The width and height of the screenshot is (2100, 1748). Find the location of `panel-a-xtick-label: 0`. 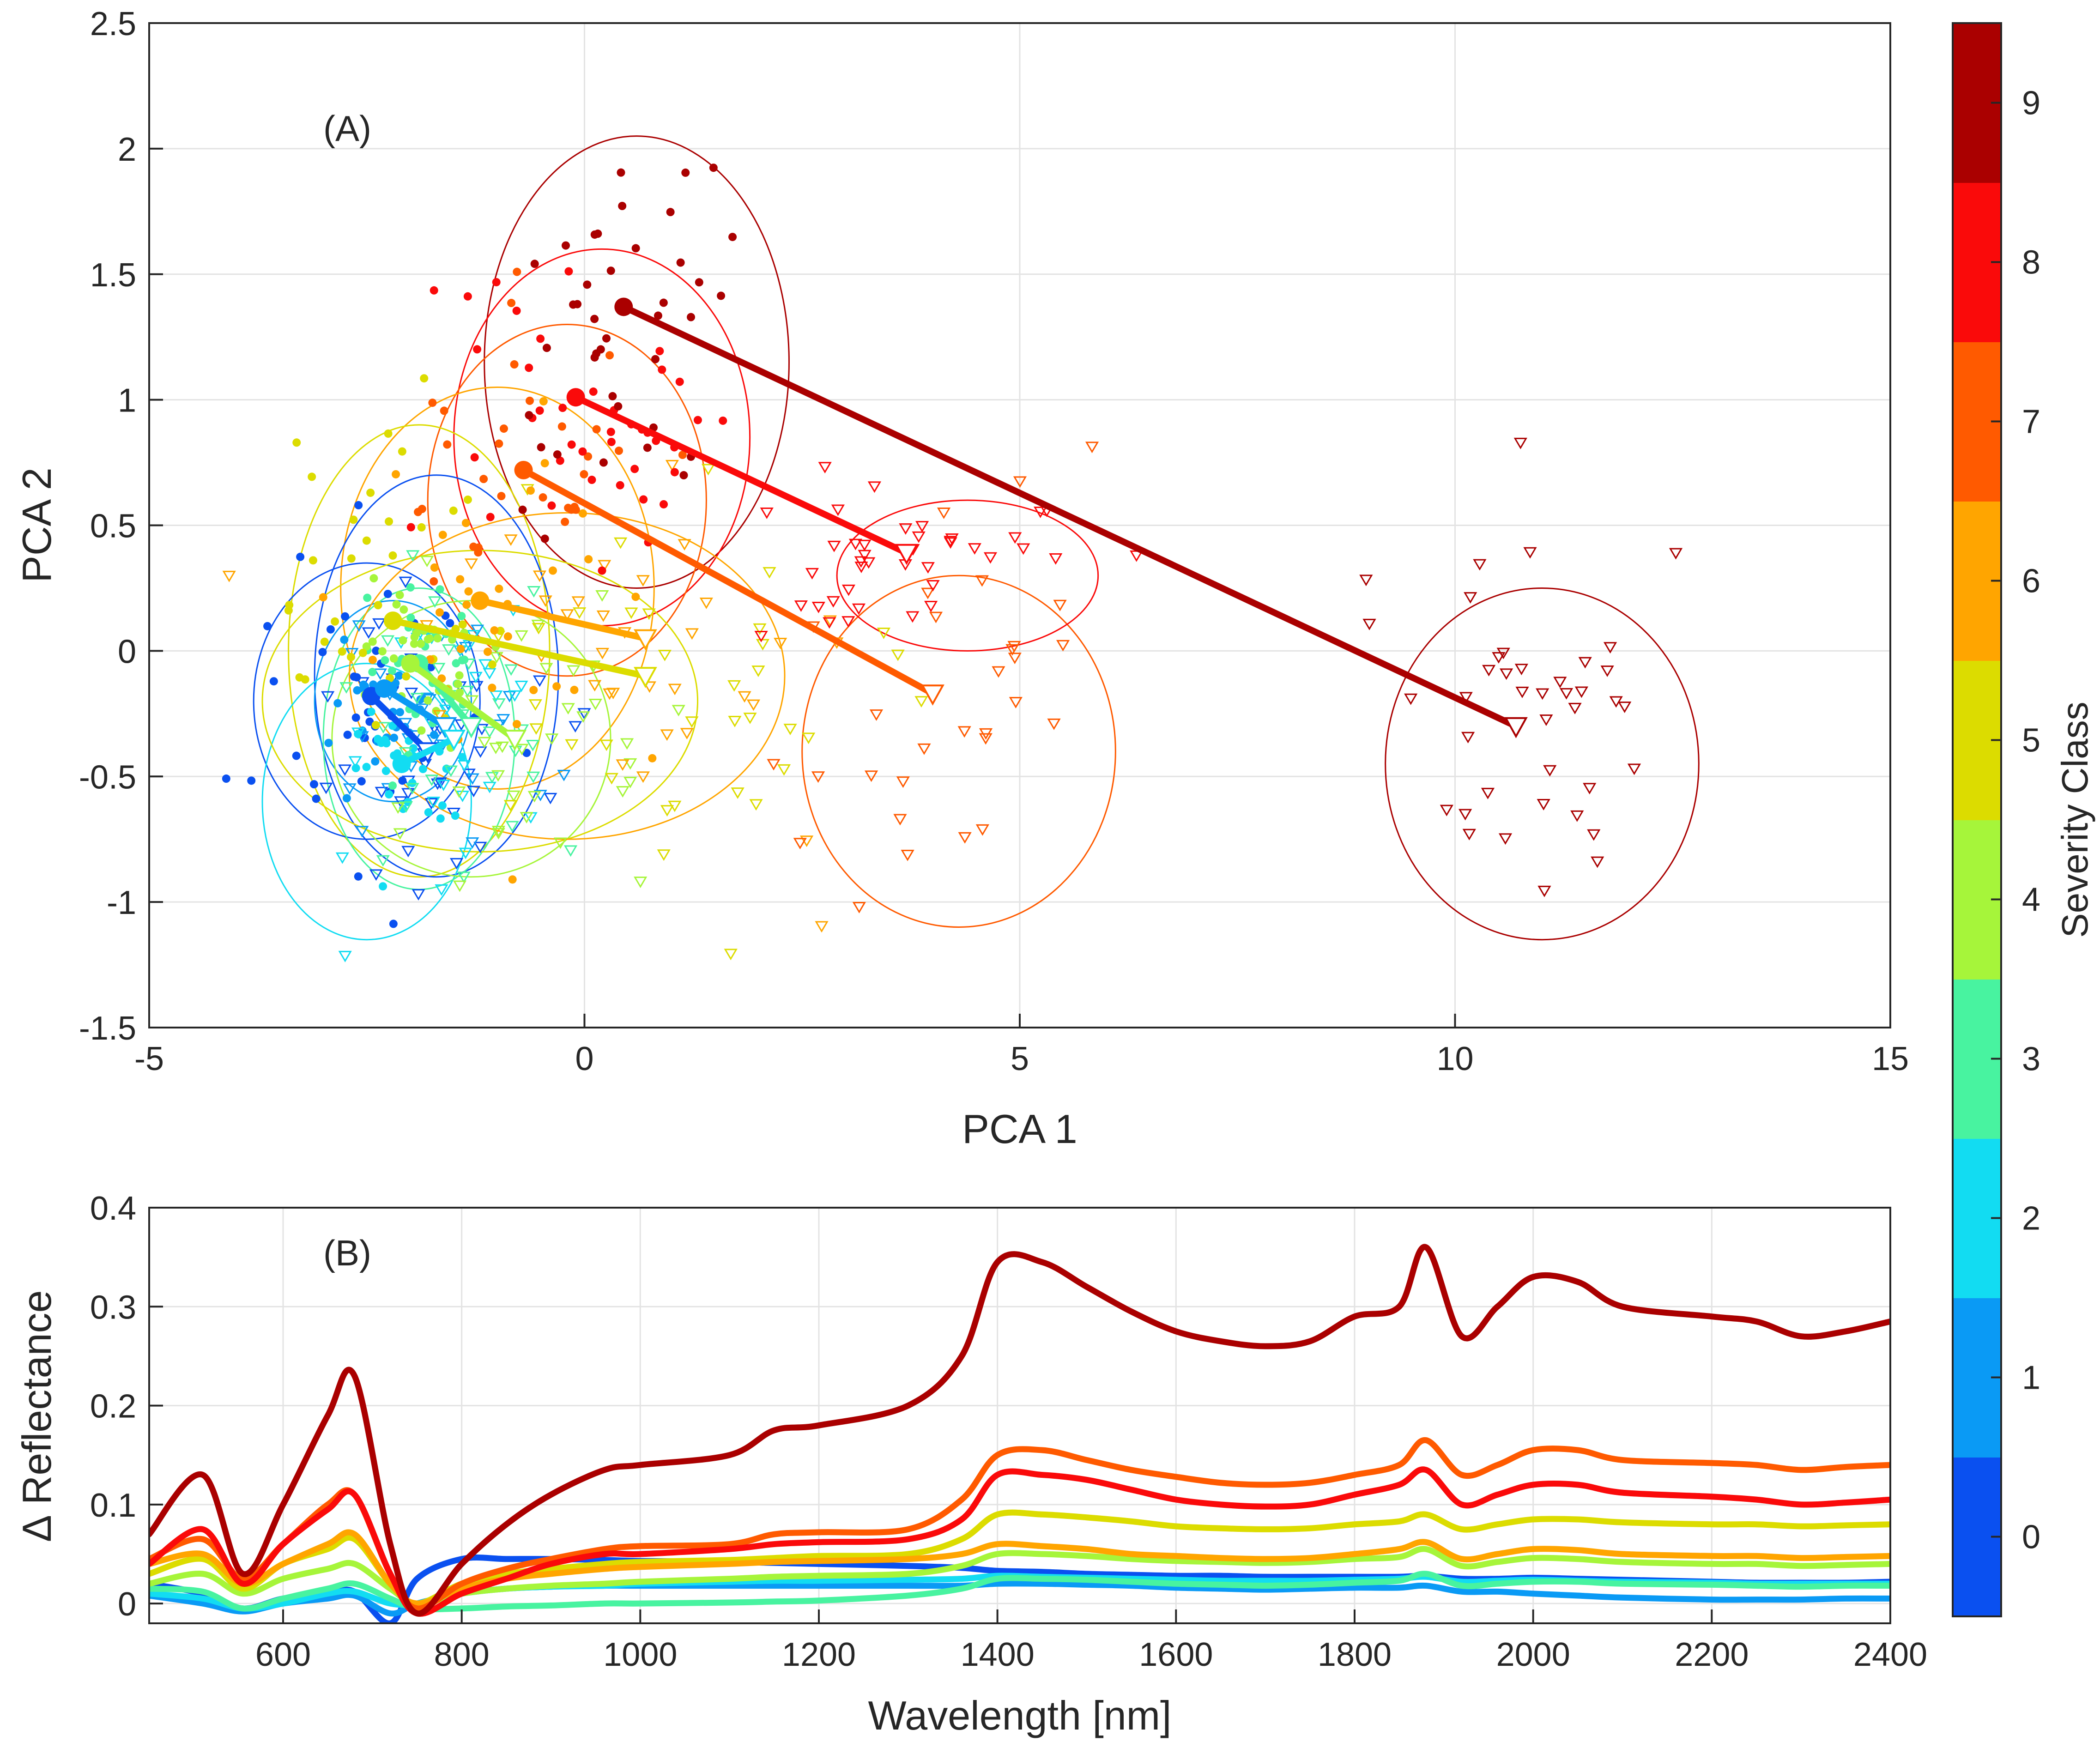

panel-a-xtick-label: 0 is located at coordinates (584, 1059).